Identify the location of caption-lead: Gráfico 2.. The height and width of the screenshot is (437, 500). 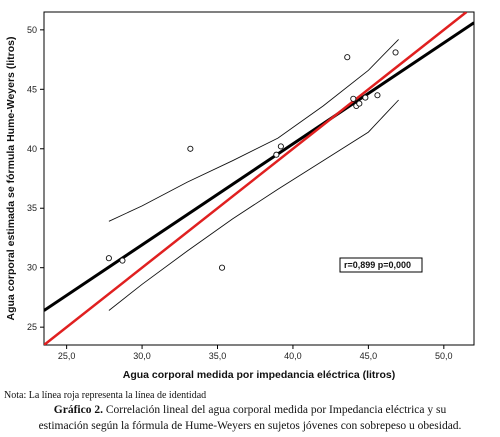
(78, 410).